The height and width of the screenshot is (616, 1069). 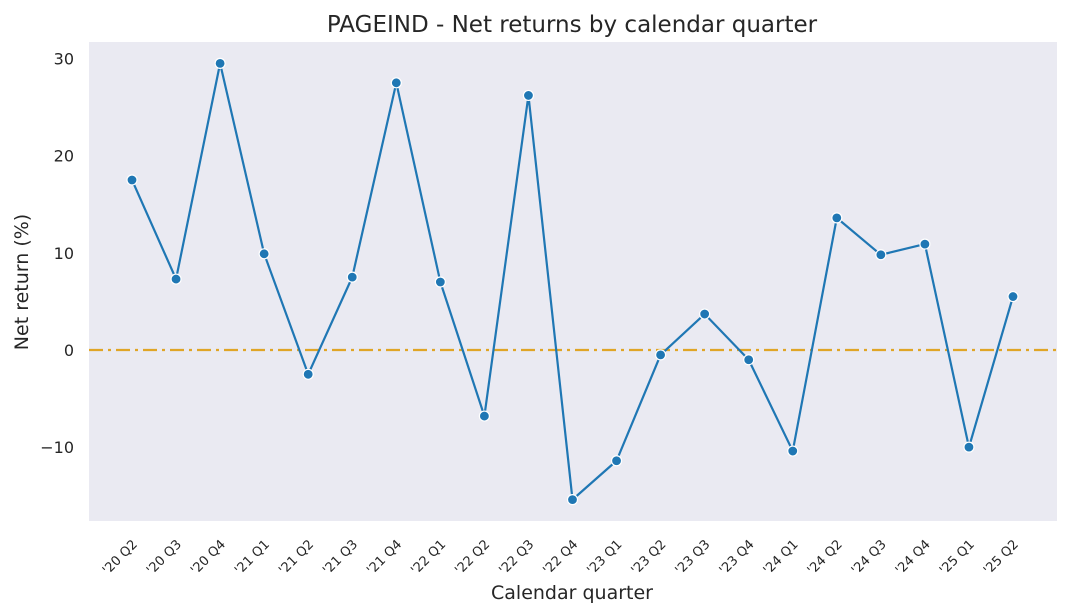 I want to click on y-tick-label: 30, so click(x=64, y=59).